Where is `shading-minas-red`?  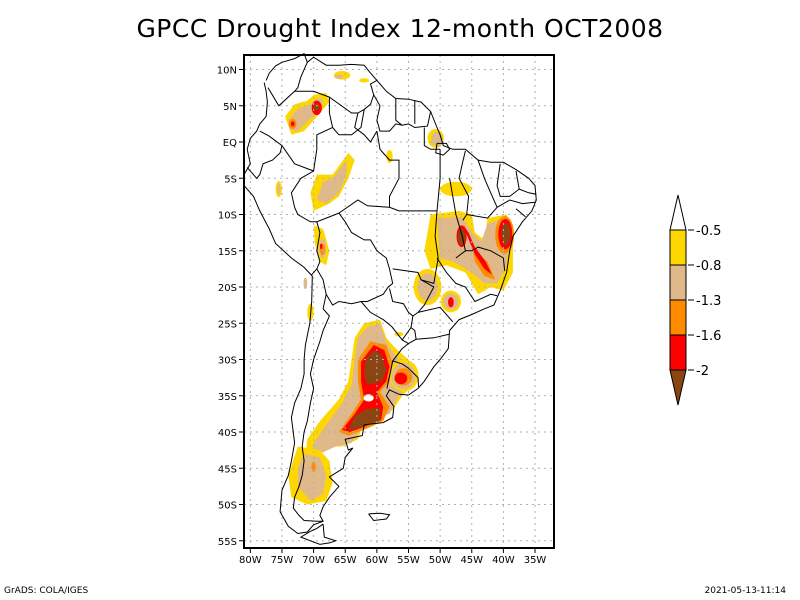
shading-minas-red is located at coordinates (477, 250).